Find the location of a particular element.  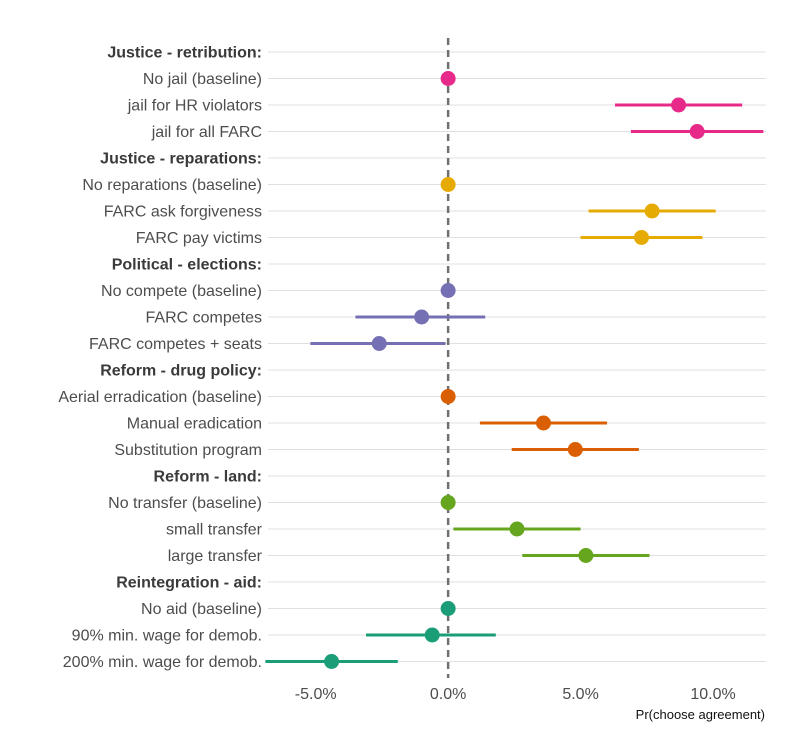

attribute-label: No transfer (baseline) is located at coordinates (185, 503).